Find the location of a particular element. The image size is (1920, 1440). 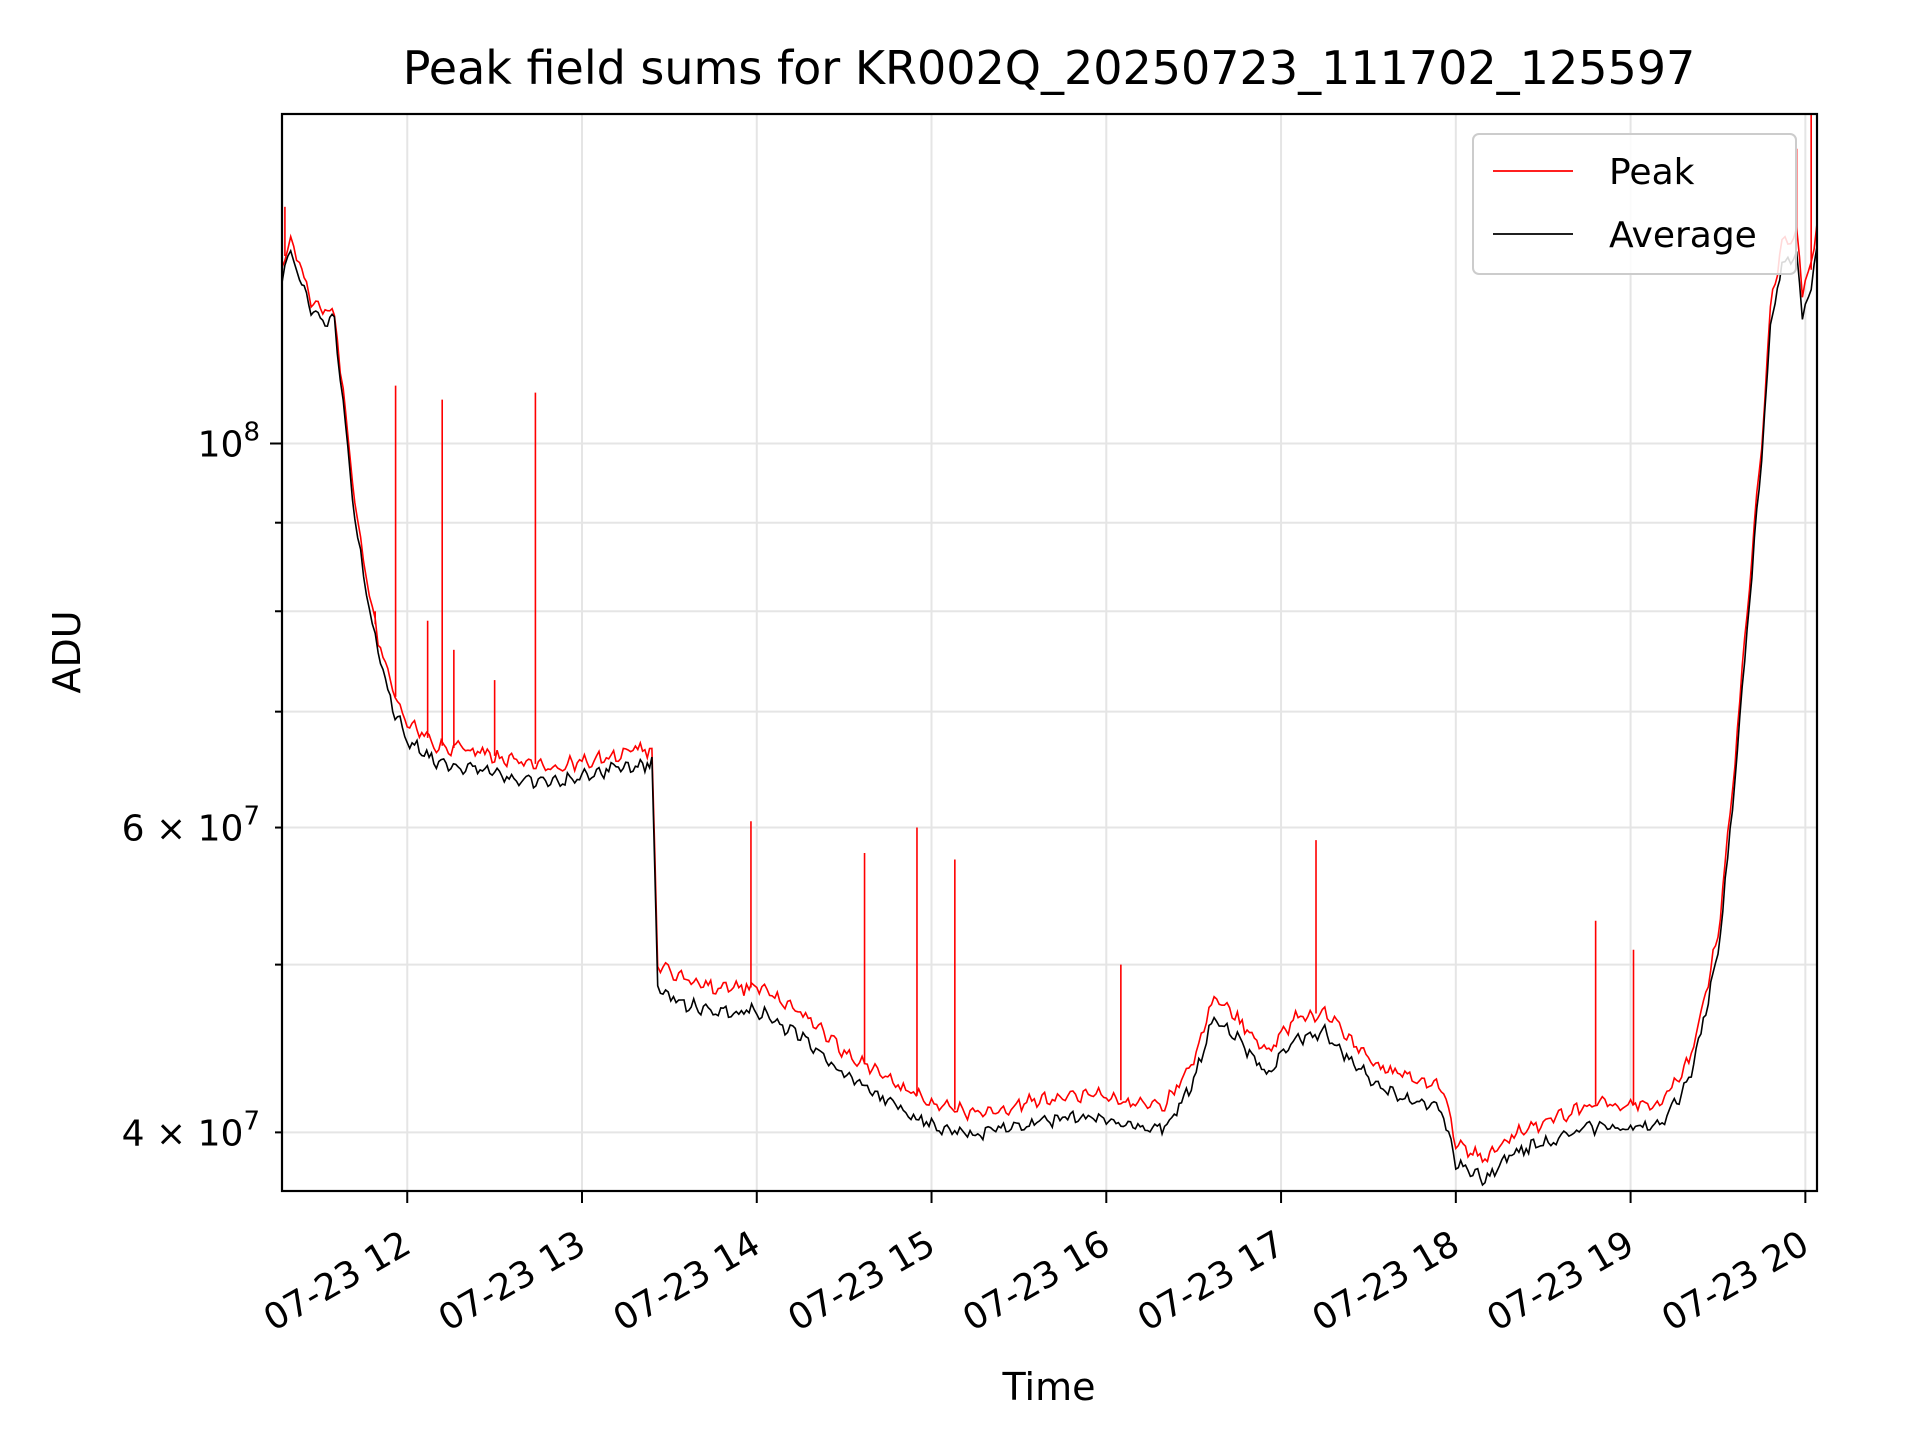

legend-label-peak: Peak is located at coordinates (1652, 172).